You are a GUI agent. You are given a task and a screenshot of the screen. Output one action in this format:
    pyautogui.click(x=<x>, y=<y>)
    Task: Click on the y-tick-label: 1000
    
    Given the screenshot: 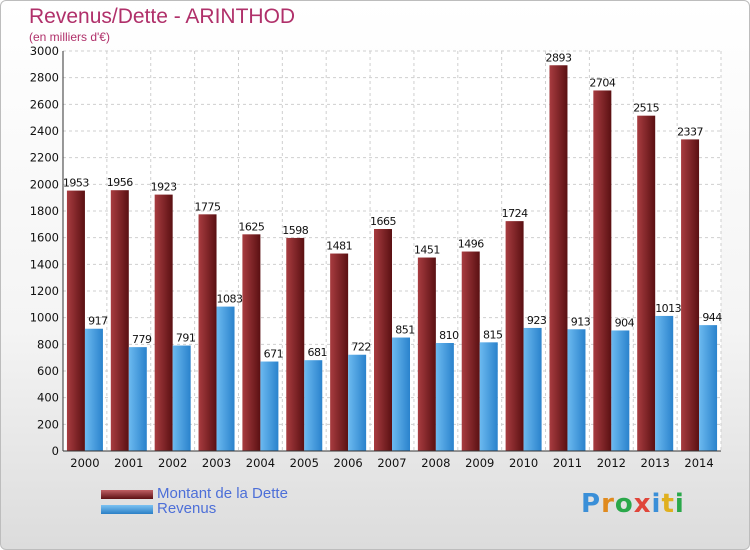 What is the action you would take?
    pyautogui.click(x=44, y=318)
    